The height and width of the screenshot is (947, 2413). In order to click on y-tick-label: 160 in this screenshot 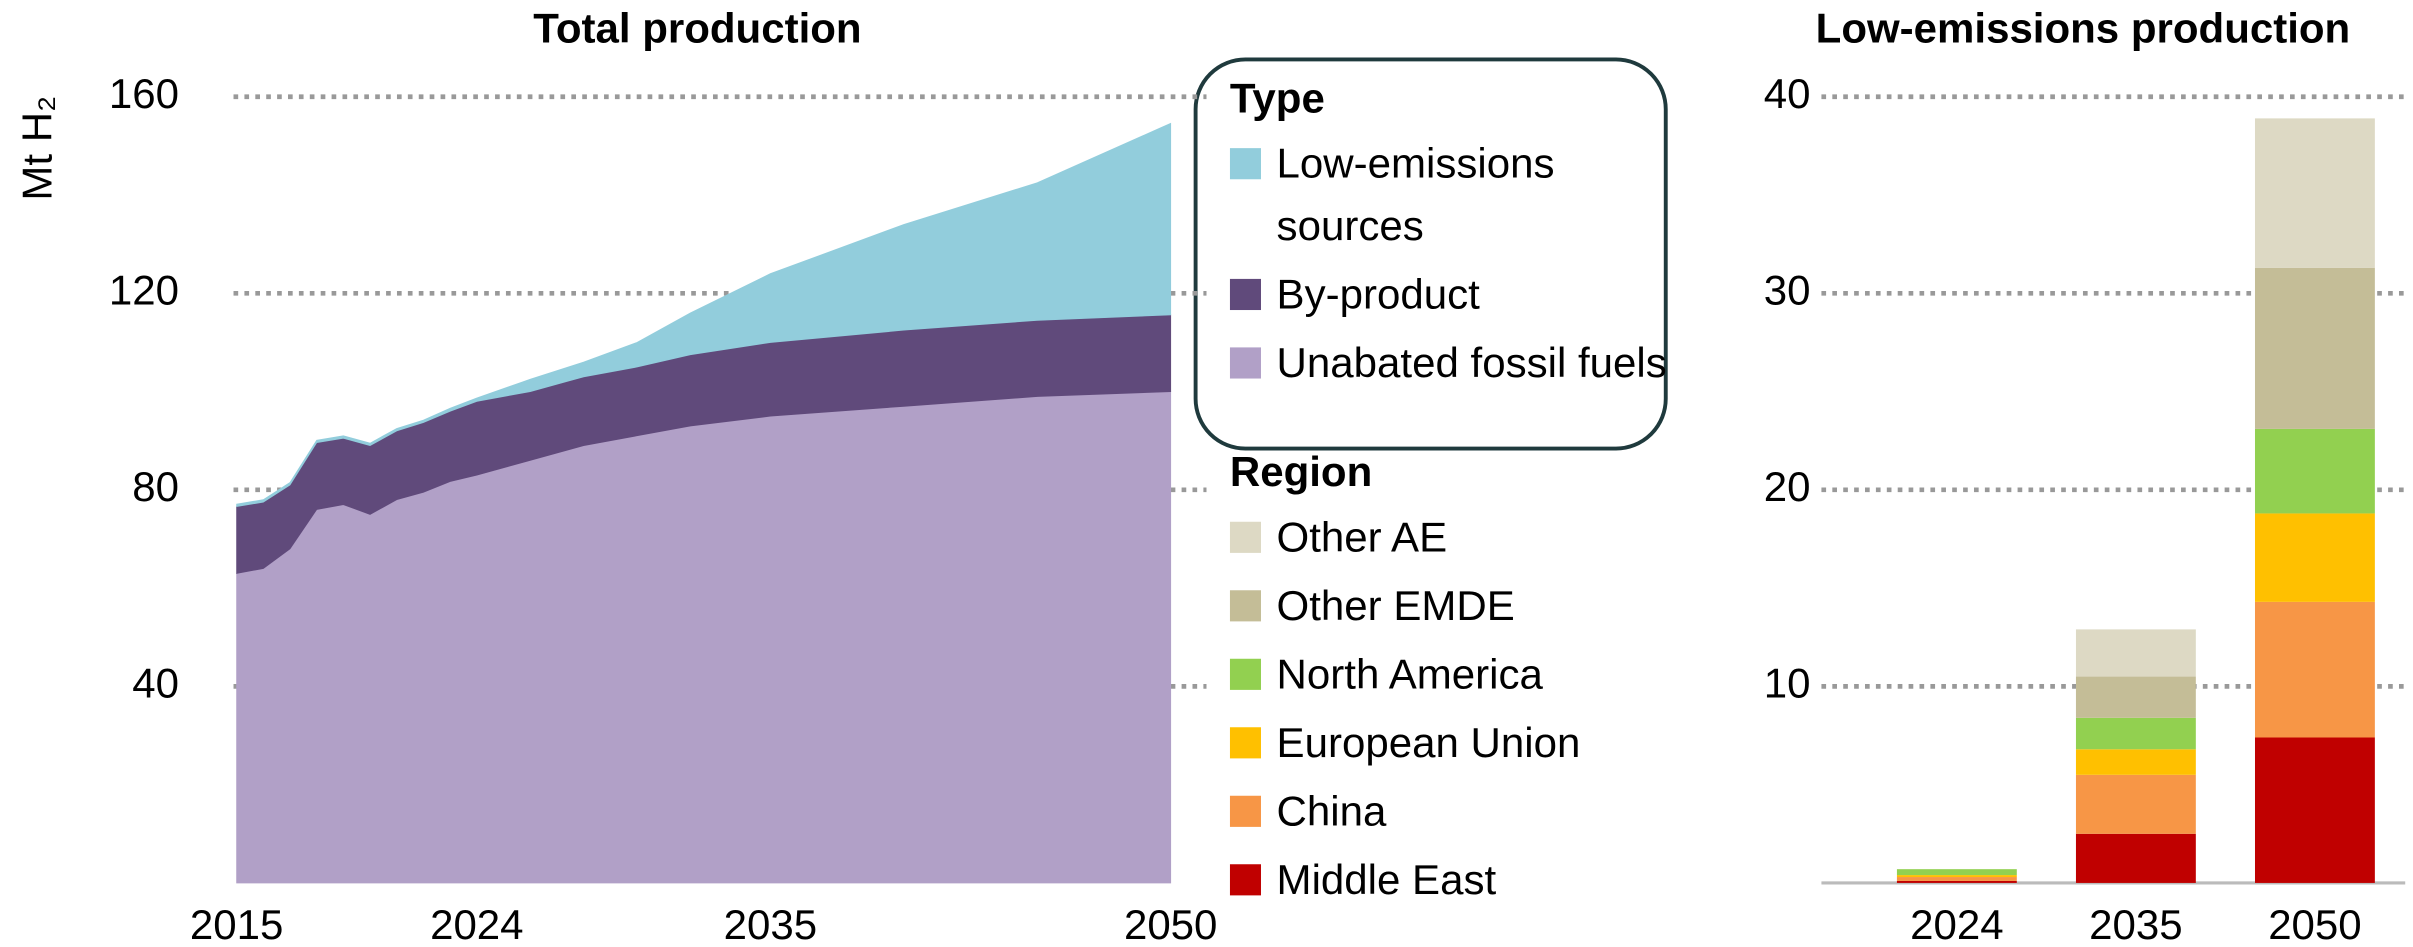, I will do `click(144, 93)`.